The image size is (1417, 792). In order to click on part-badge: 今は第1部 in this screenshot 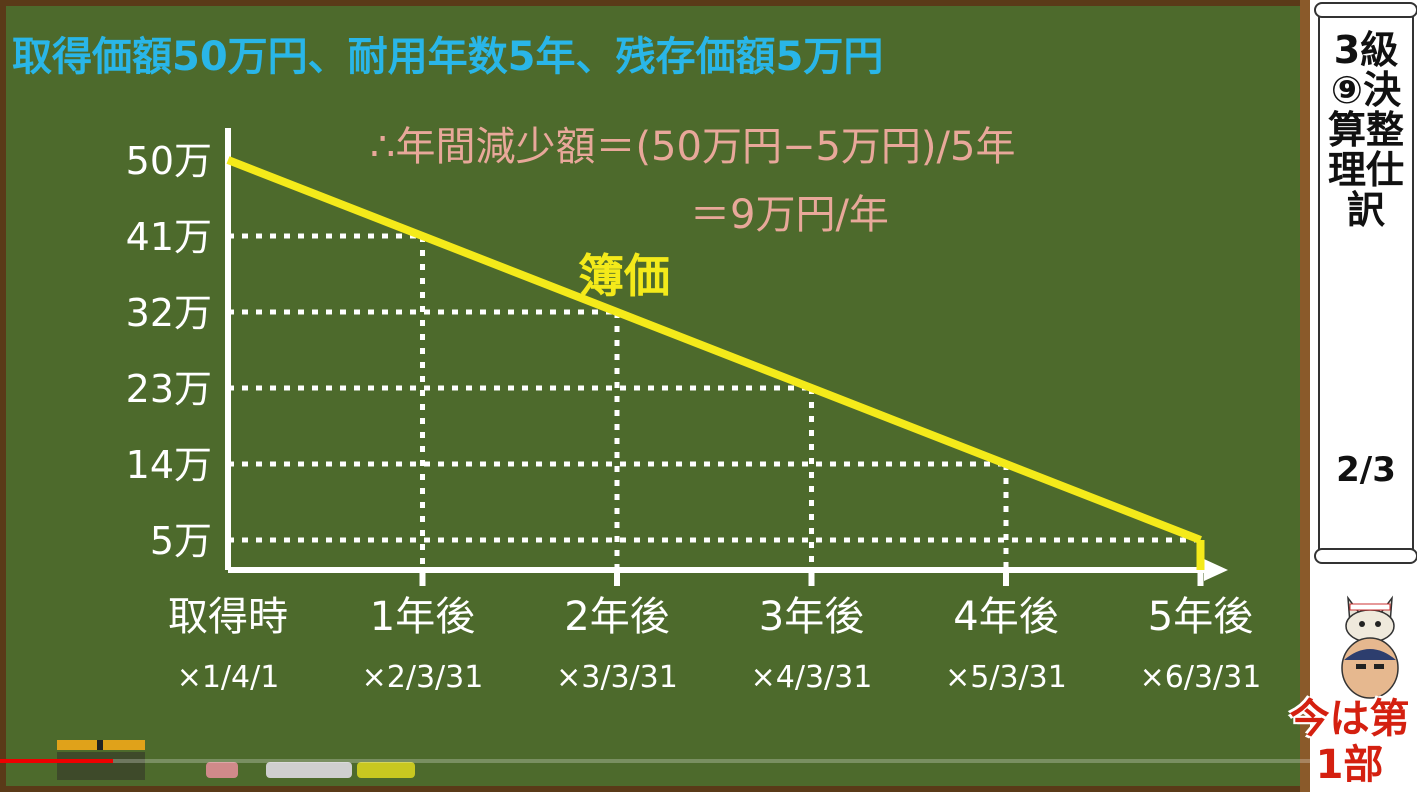, I will do `click(1349, 742)`.